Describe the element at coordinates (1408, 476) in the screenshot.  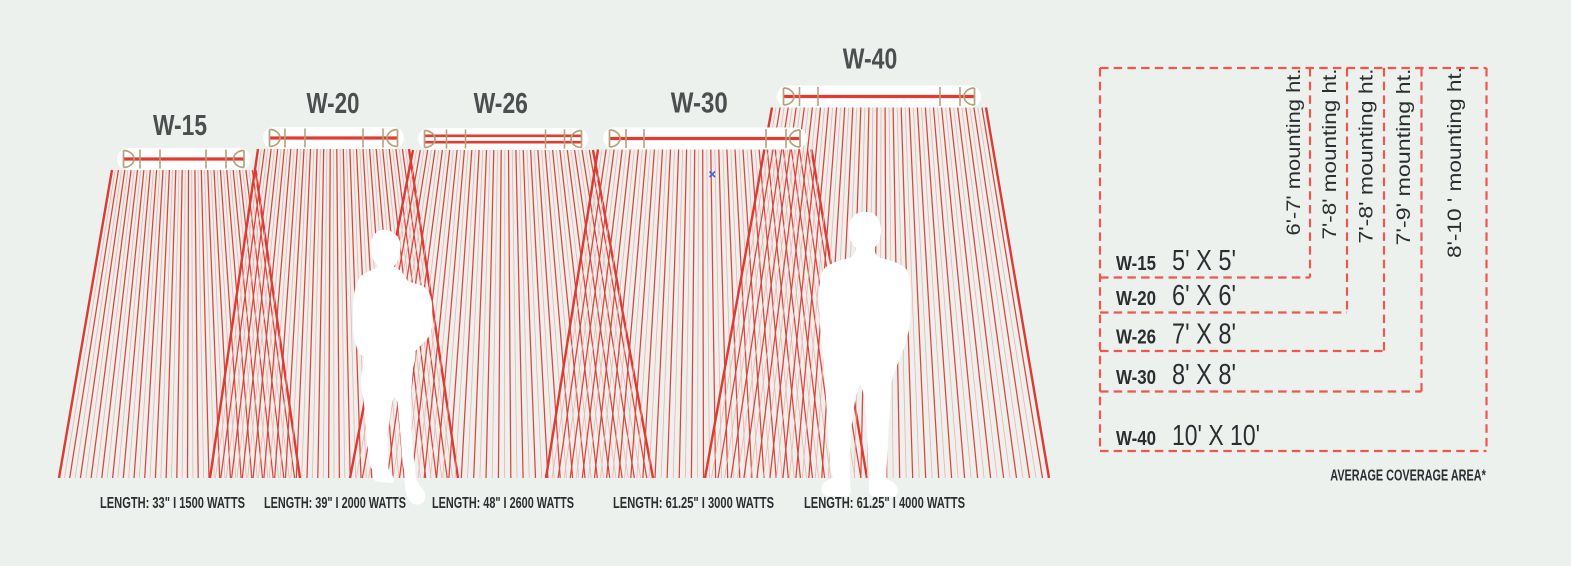
I see `svg-text: AVERAGE COVERAGE AREA*` at that location.